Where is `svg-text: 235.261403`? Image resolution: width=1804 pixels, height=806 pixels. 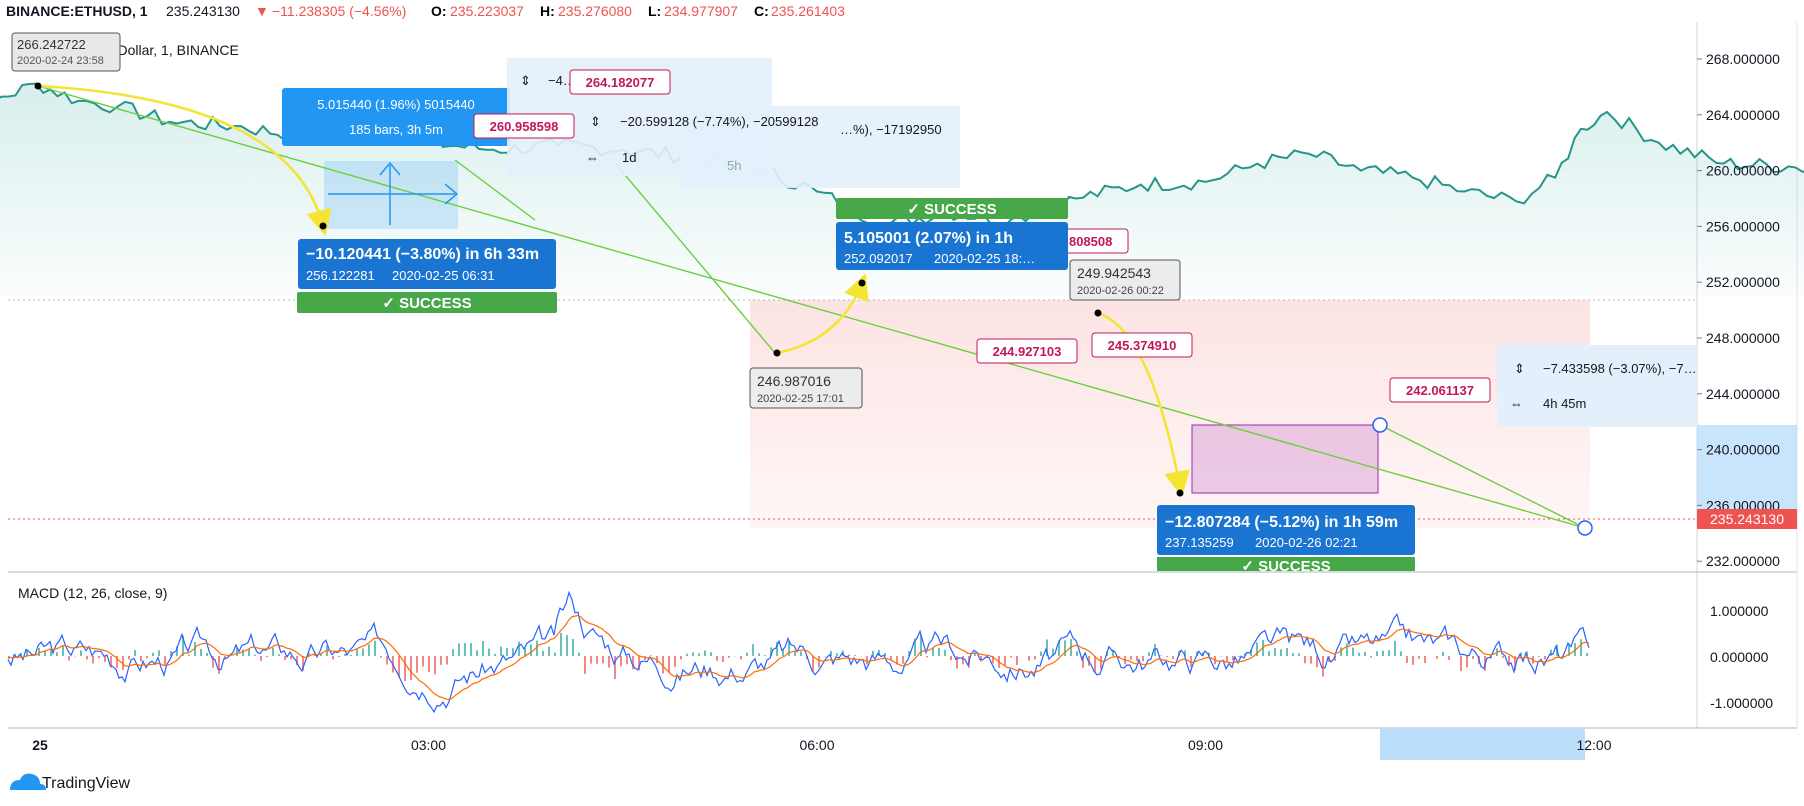
svg-text: 235.261403 is located at coordinates (808, 11).